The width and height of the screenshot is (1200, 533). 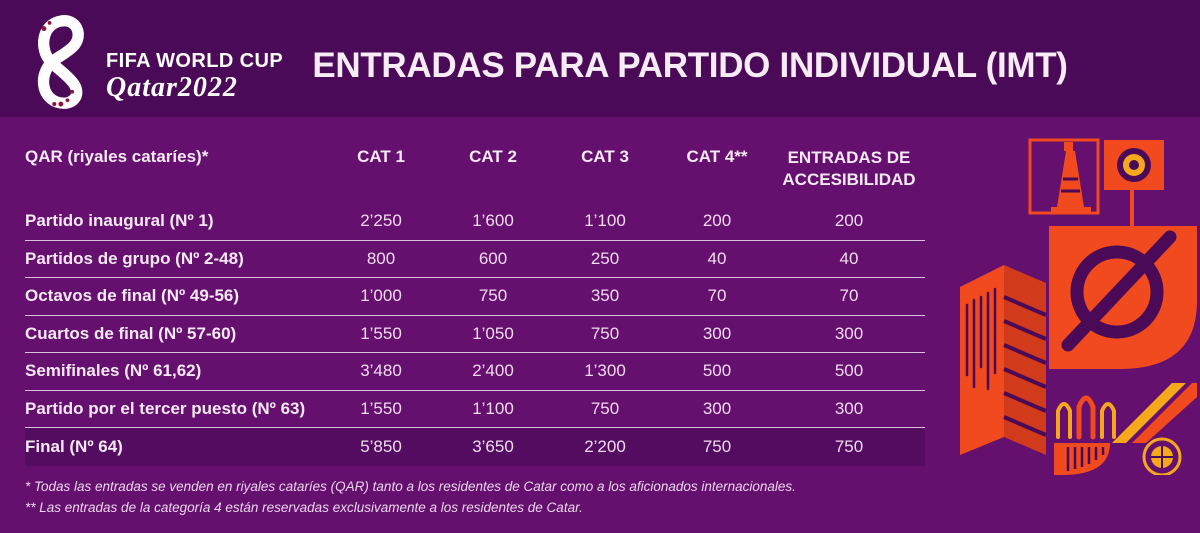 What do you see at coordinates (605, 446) in the screenshot?
I see `price-cell: 2’200` at bounding box center [605, 446].